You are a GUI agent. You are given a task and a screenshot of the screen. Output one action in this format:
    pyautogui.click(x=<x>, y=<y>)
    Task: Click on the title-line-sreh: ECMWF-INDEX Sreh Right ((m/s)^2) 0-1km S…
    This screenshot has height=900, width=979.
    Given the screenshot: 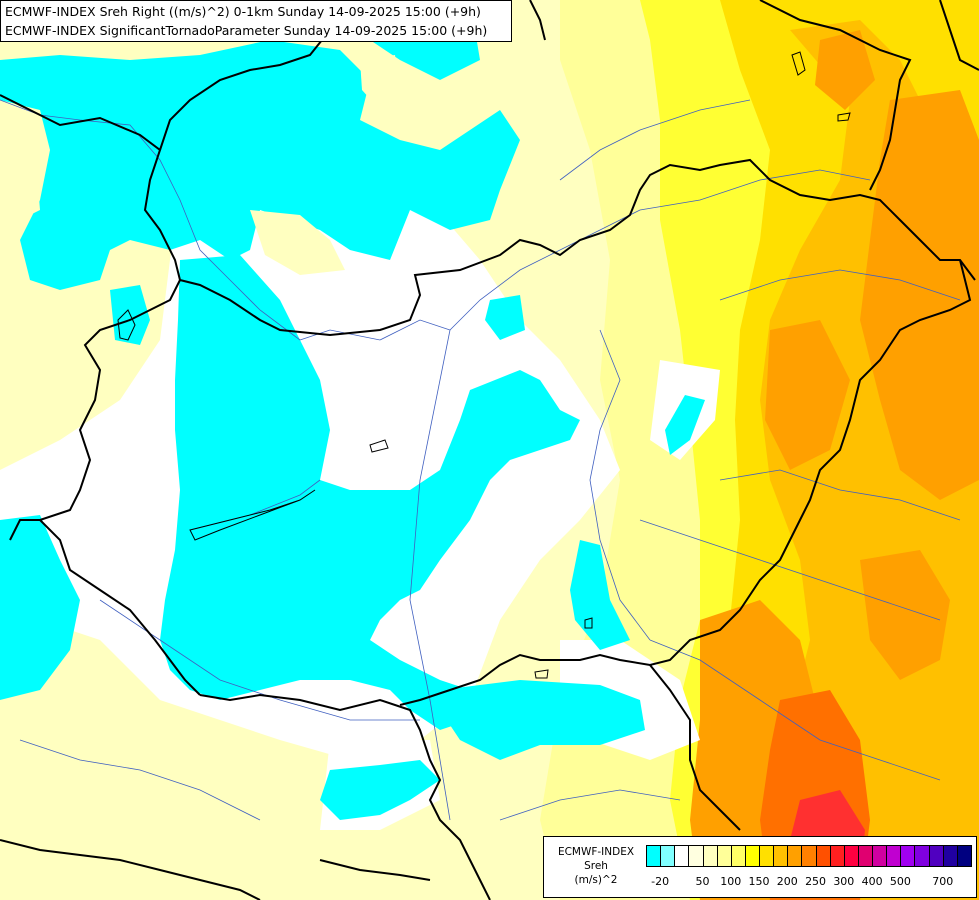 What is the action you would take?
    pyautogui.click(x=243, y=11)
    